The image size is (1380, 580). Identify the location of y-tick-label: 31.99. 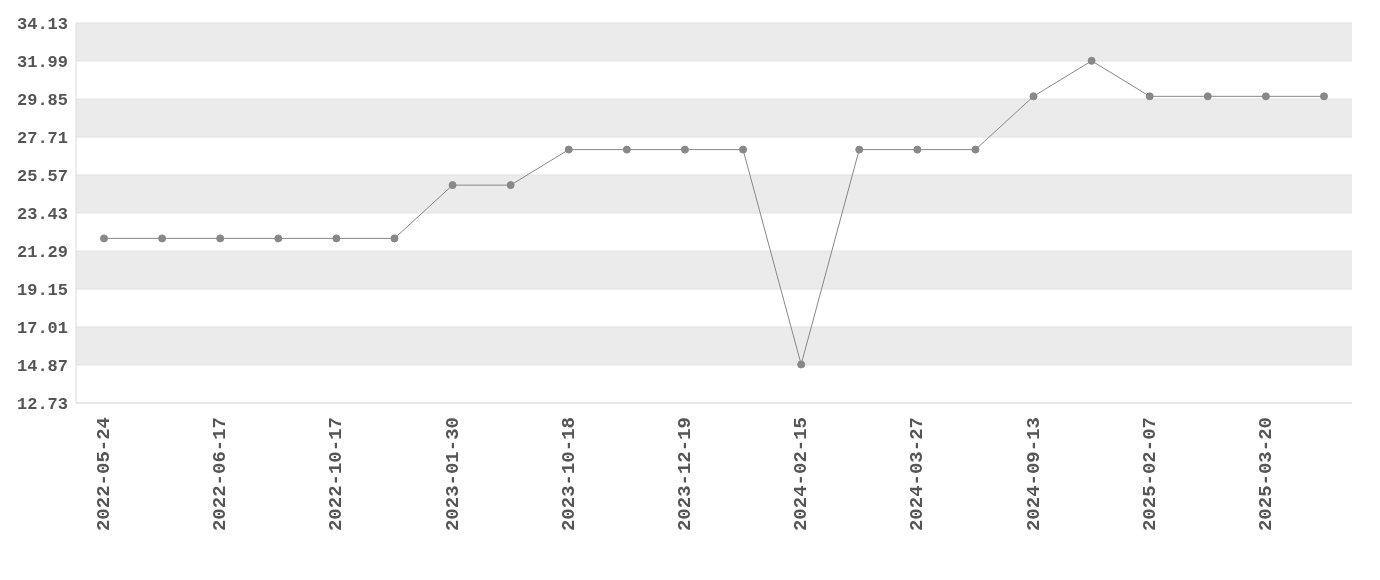
(42, 63).